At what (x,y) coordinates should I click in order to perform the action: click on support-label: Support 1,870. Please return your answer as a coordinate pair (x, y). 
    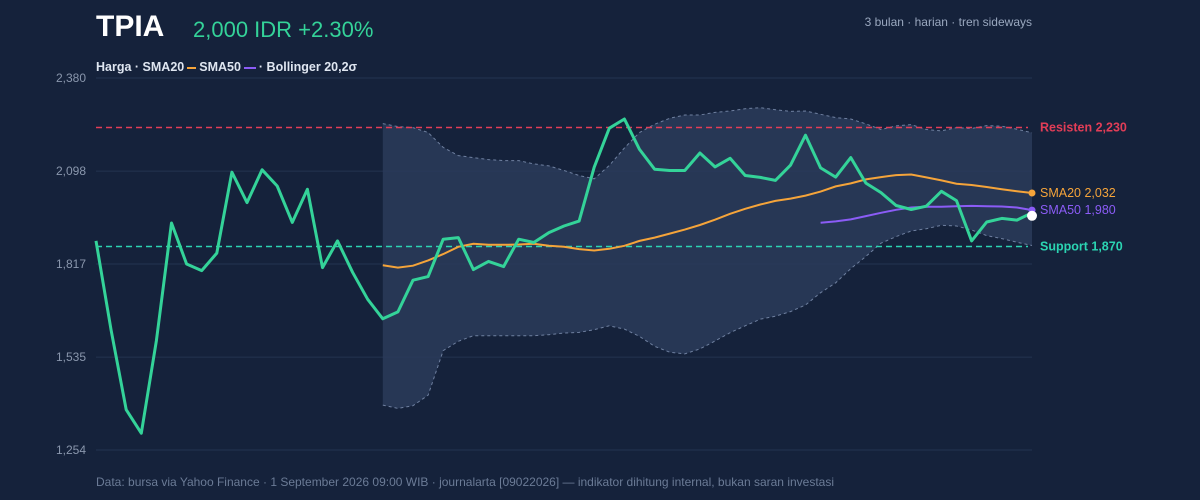
    Looking at the image, I should click on (1081, 246).